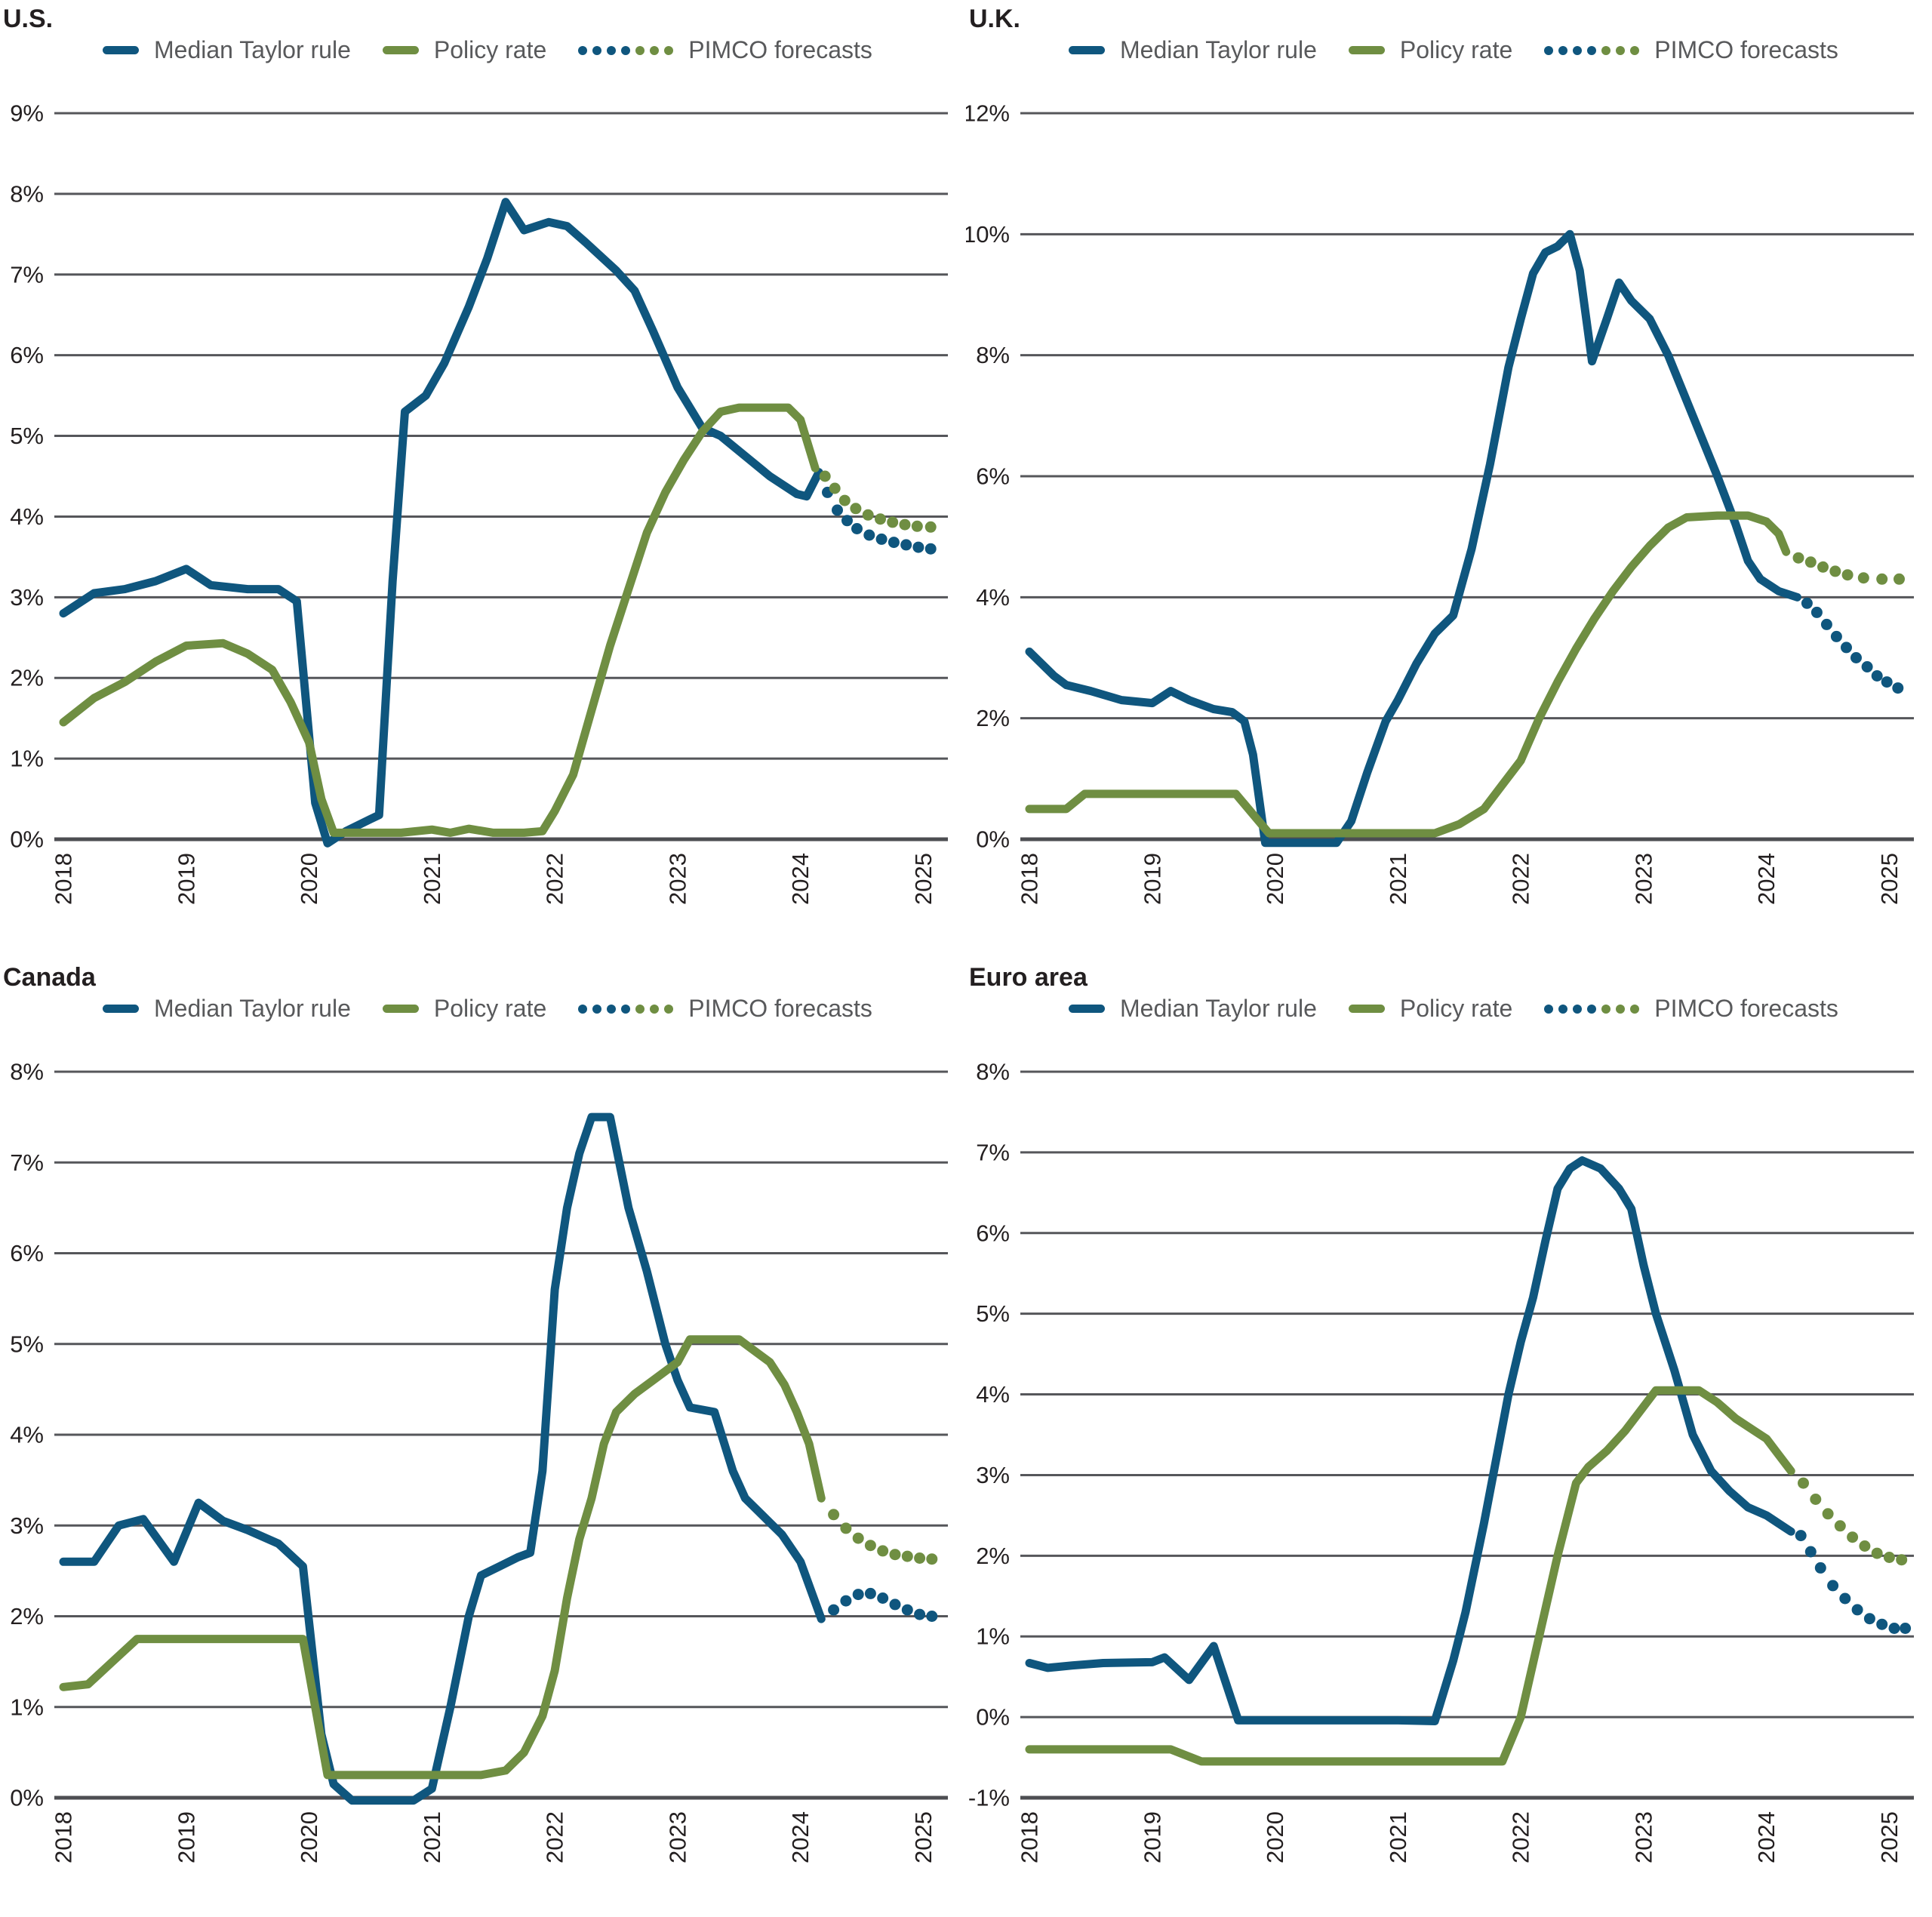 The height and width of the screenshot is (1917, 1932). Describe the element at coordinates (27, 1163) in the screenshot. I see `svg-text: 7%` at that location.